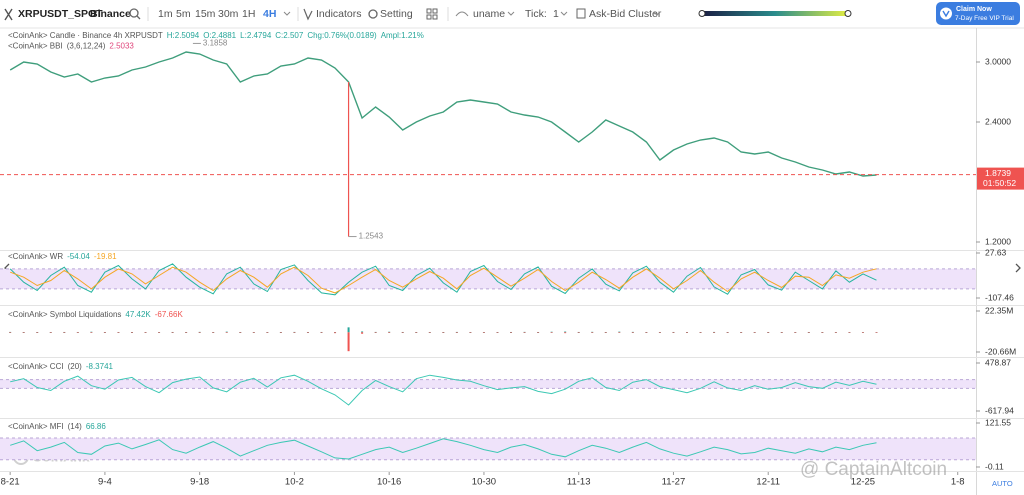 The height and width of the screenshot is (495, 1024). What do you see at coordinates (984, 18) in the screenshot?
I see `promo-subtitle: 7-Day Free VIP Trial` at bounding box center [984, 18].